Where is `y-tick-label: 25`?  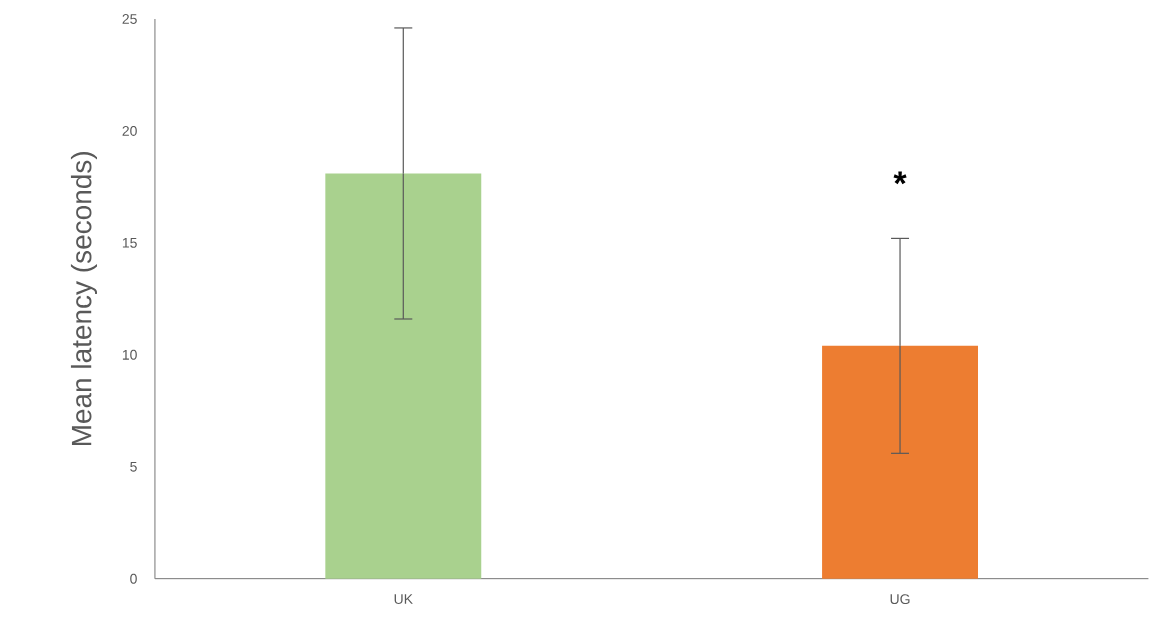 y-tick-label: 25 is located at coordinates (129, 19).